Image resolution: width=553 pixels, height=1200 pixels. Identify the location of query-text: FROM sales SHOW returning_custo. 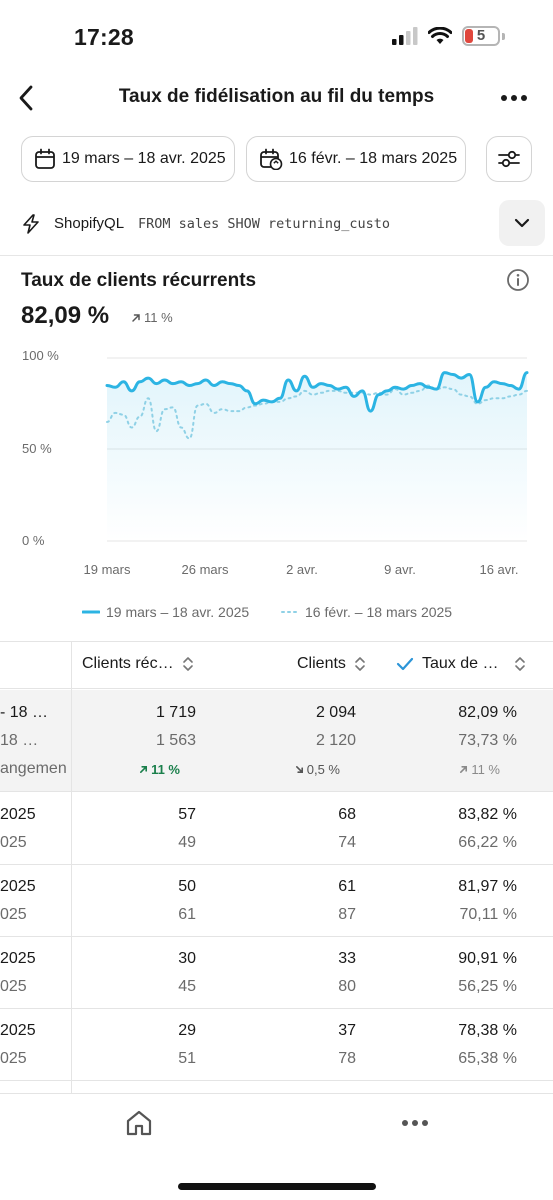
(264, 224).